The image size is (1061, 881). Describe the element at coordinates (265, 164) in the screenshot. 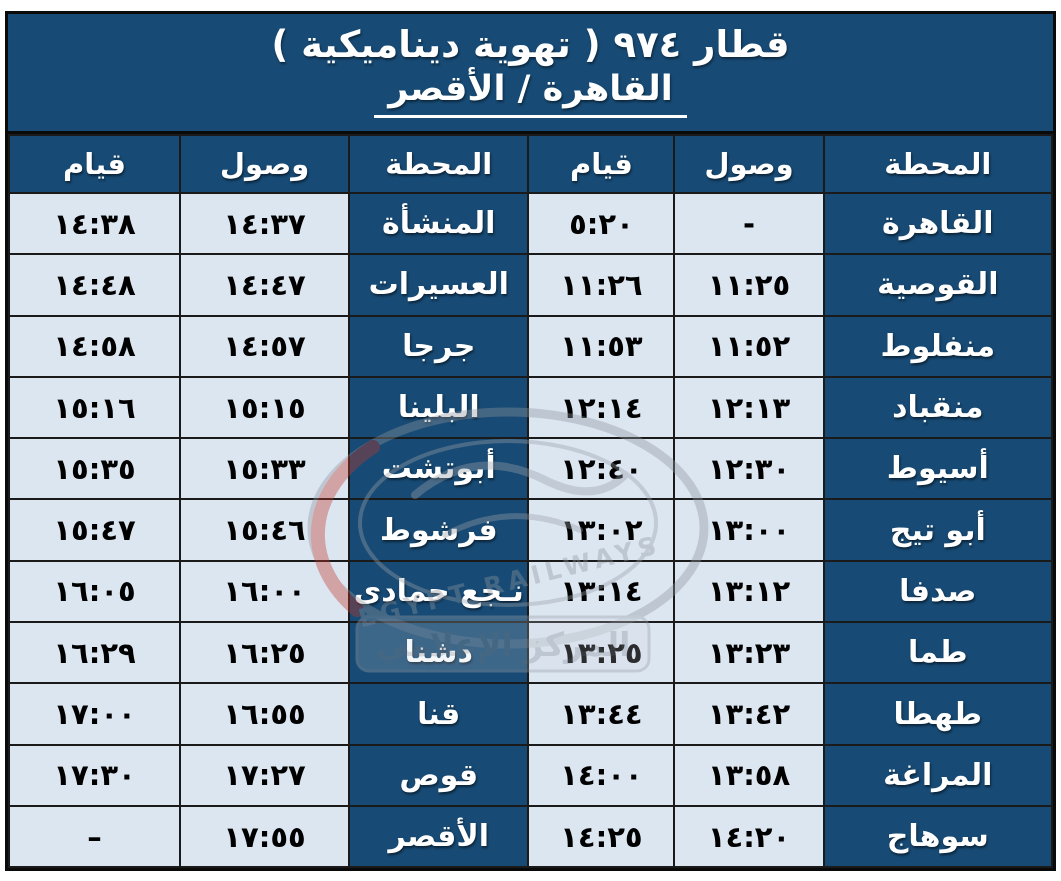

I see `header-arrival-left: وصول` at that location.